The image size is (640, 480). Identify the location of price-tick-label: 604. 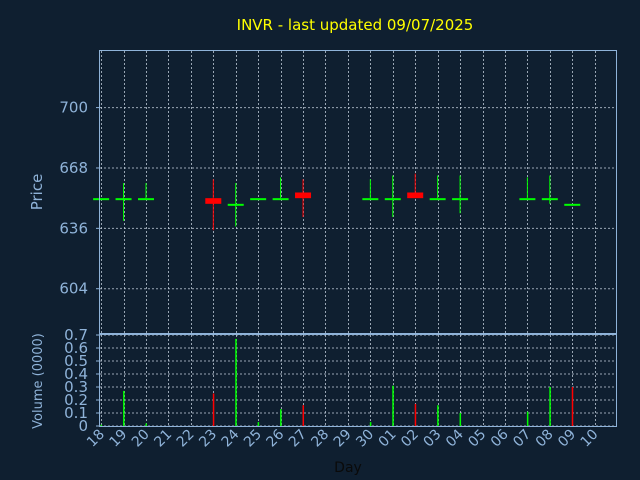
(73, 289).